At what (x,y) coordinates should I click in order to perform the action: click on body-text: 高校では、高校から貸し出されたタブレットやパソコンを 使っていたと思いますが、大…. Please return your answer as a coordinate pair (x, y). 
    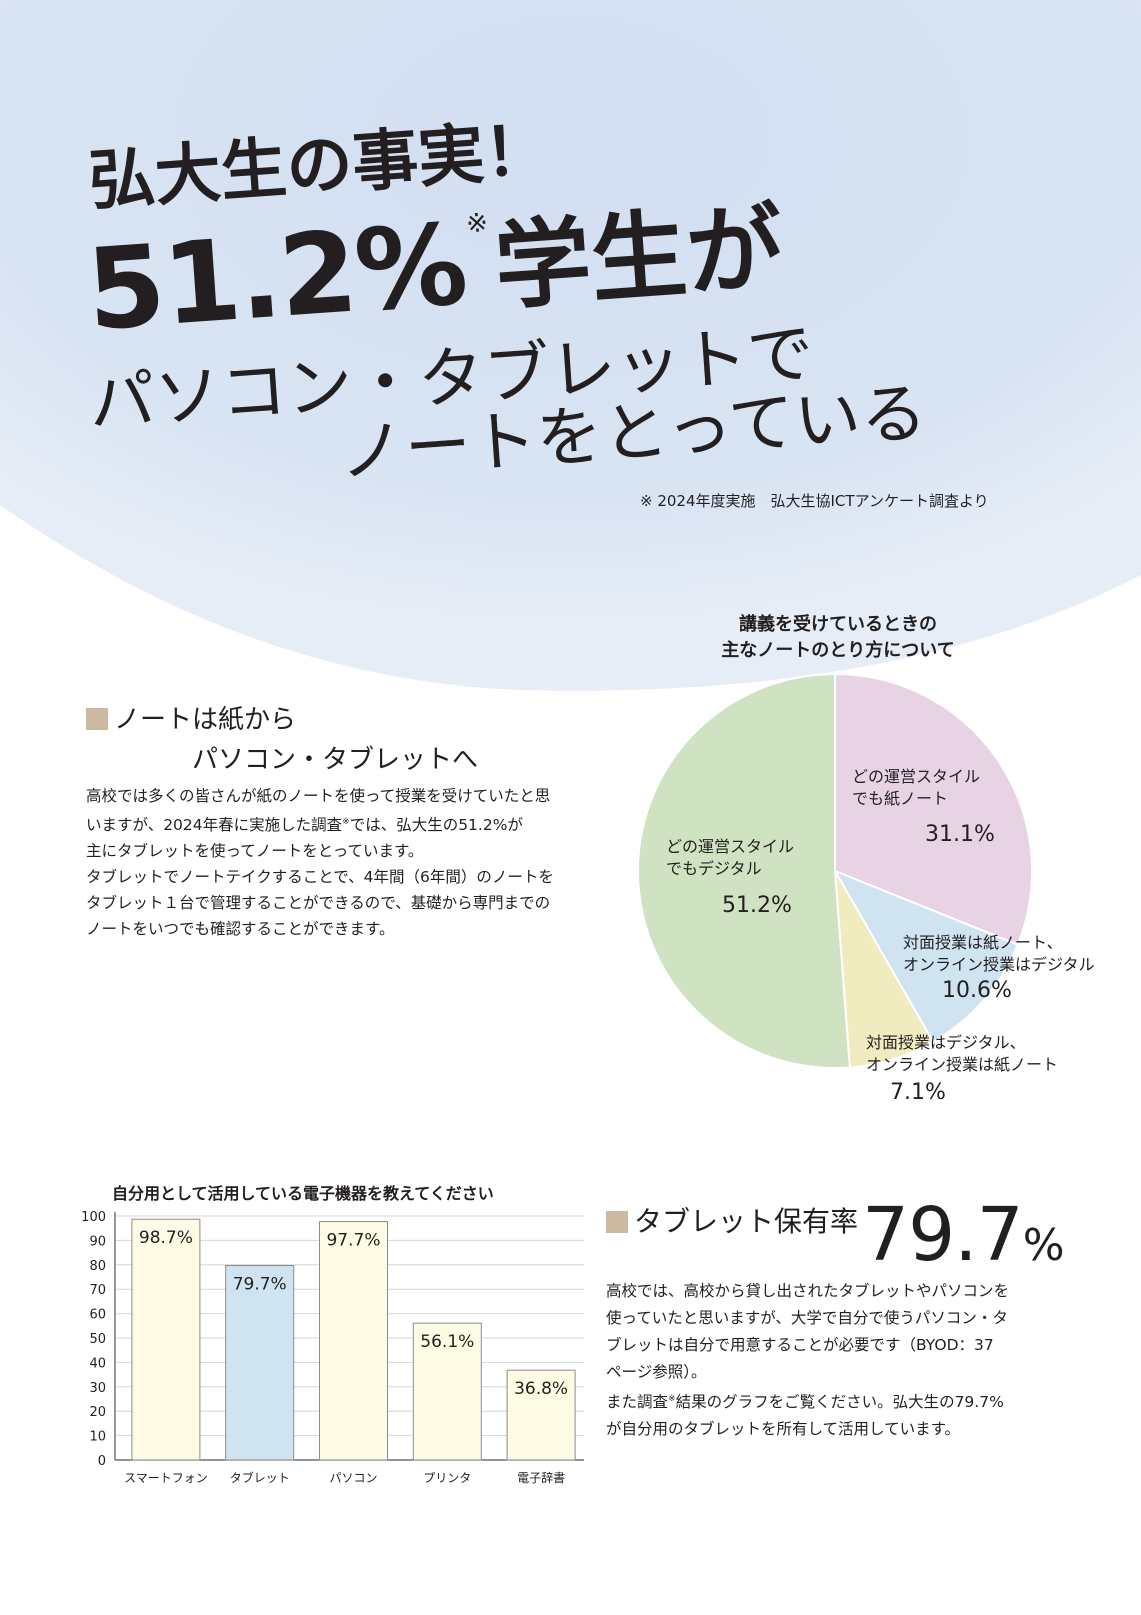
    Looking at the image, I should click on (808, 1347).